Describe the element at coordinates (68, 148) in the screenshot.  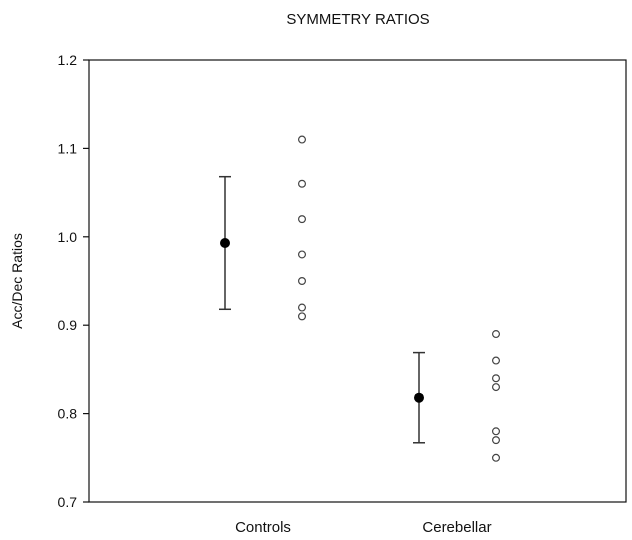
I see `y-tick-label: 1.1` at that location.